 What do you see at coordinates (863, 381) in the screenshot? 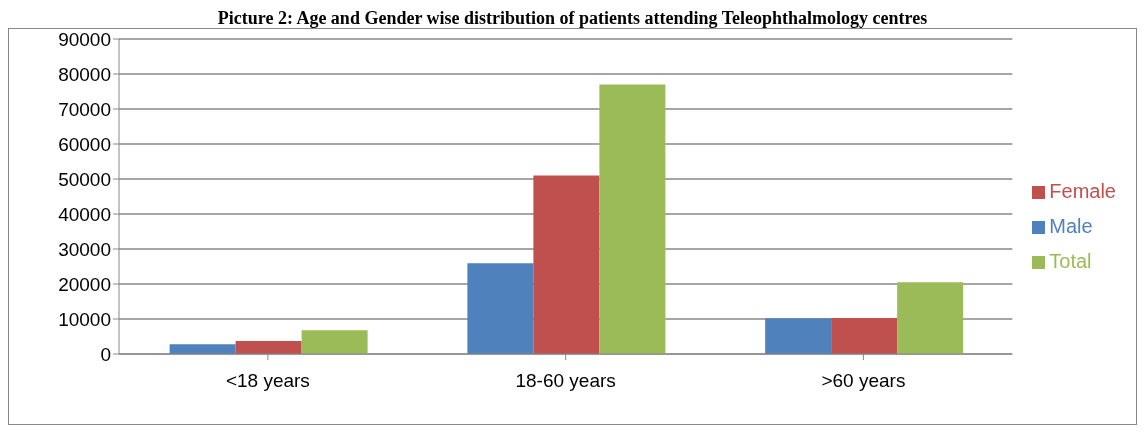
I see `x-tick-label: >60 years` at bounding box center [863, 381].